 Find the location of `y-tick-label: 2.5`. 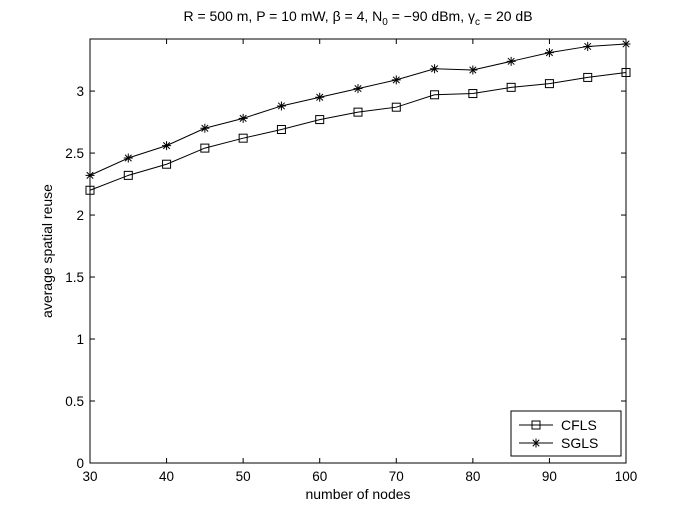

y-tick-label: 2.5 is located at coordinates (74, 153).